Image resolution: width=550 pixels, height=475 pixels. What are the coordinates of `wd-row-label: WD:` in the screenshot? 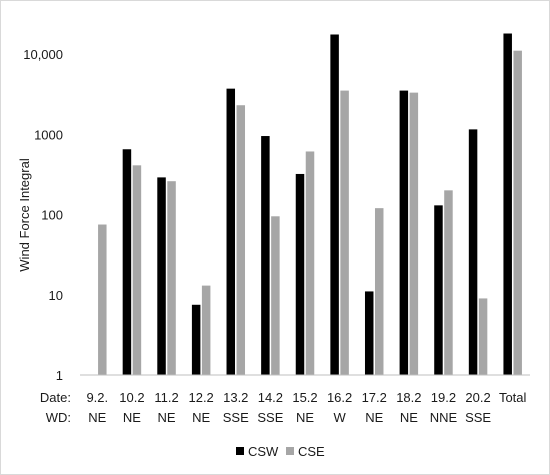 It's located at (58, 417).